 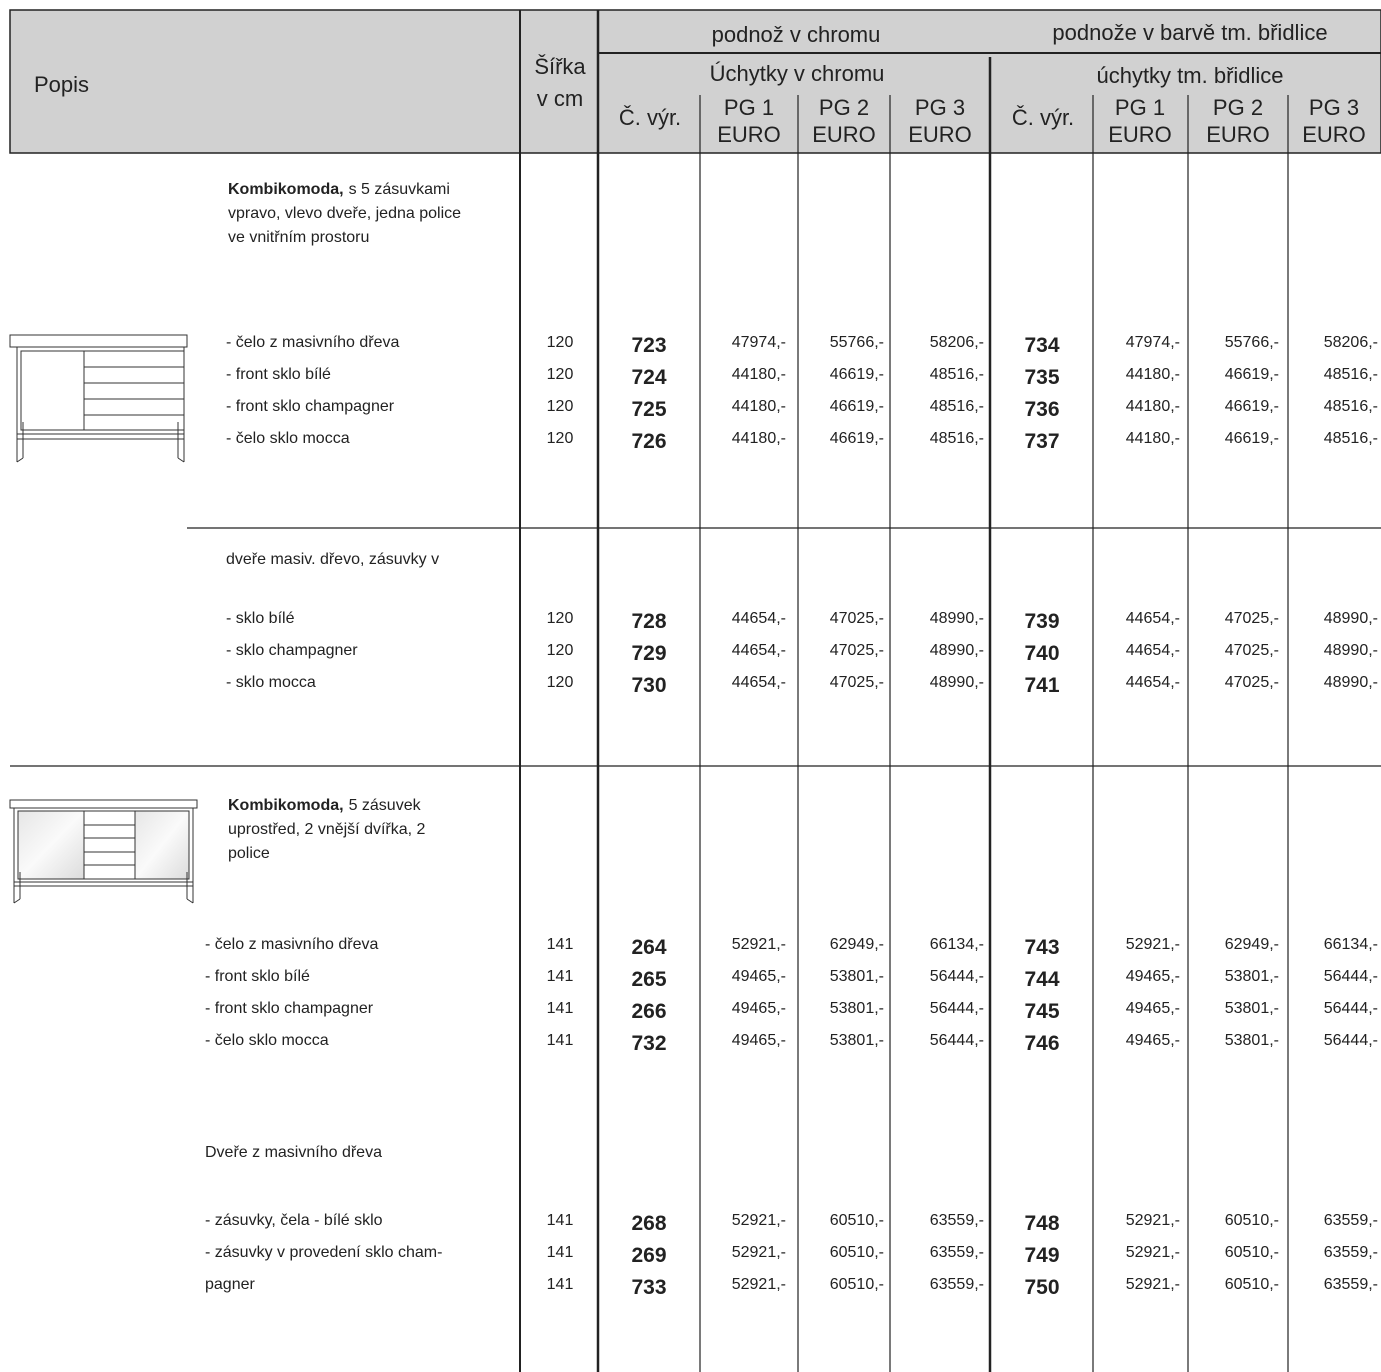 I want to click on article-code: 730, so click(x=649, y=685).